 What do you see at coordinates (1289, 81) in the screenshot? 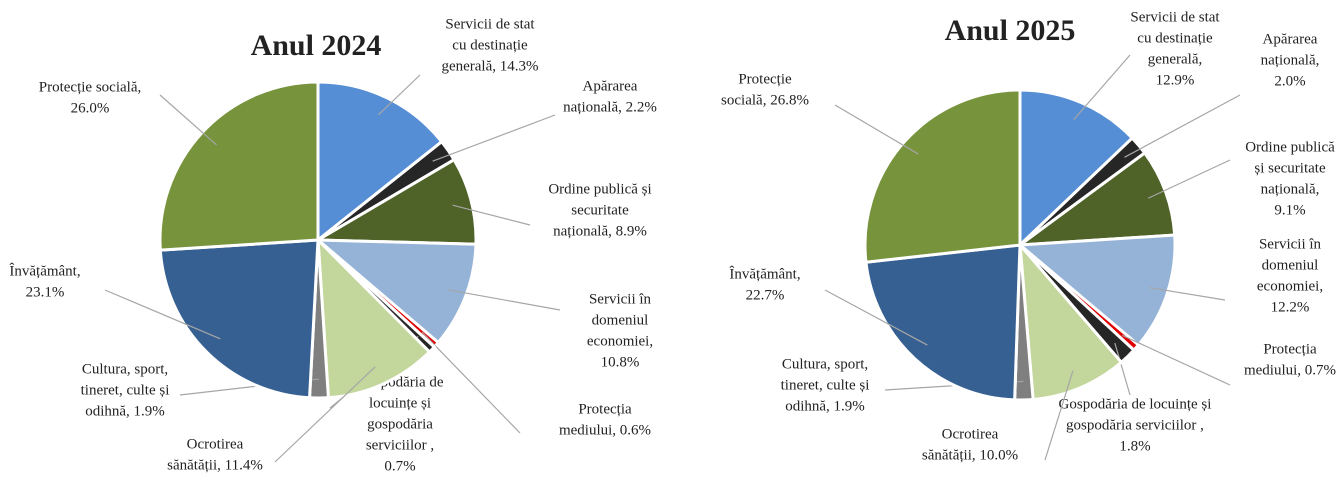
I see `data-label: 2.0%` at bounding box center [1289, 81].